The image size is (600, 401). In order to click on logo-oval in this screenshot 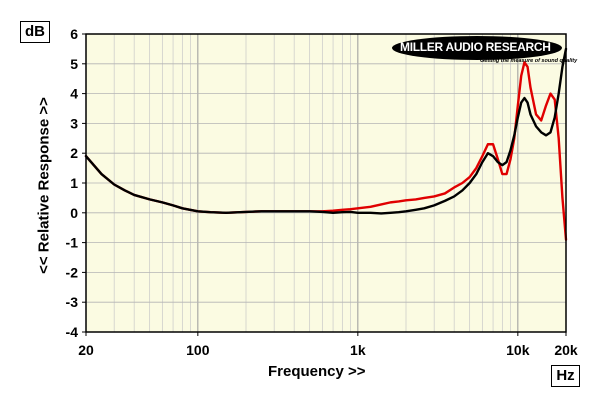, I will do `click(477, 48)`.